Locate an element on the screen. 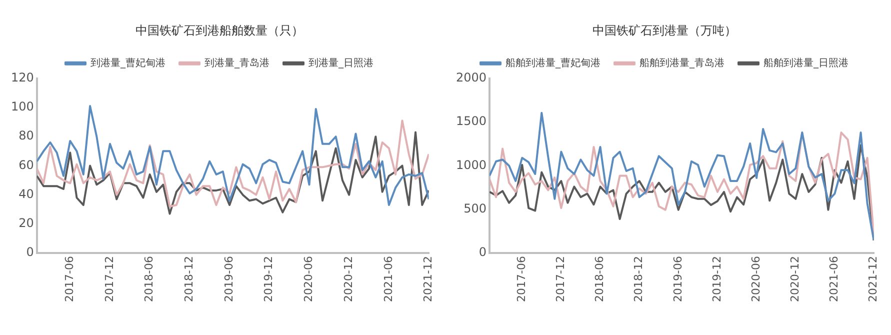 The height and width of the screenshot is (335, 891). y-tick-label: 80 is located at coordinates (26, 135).